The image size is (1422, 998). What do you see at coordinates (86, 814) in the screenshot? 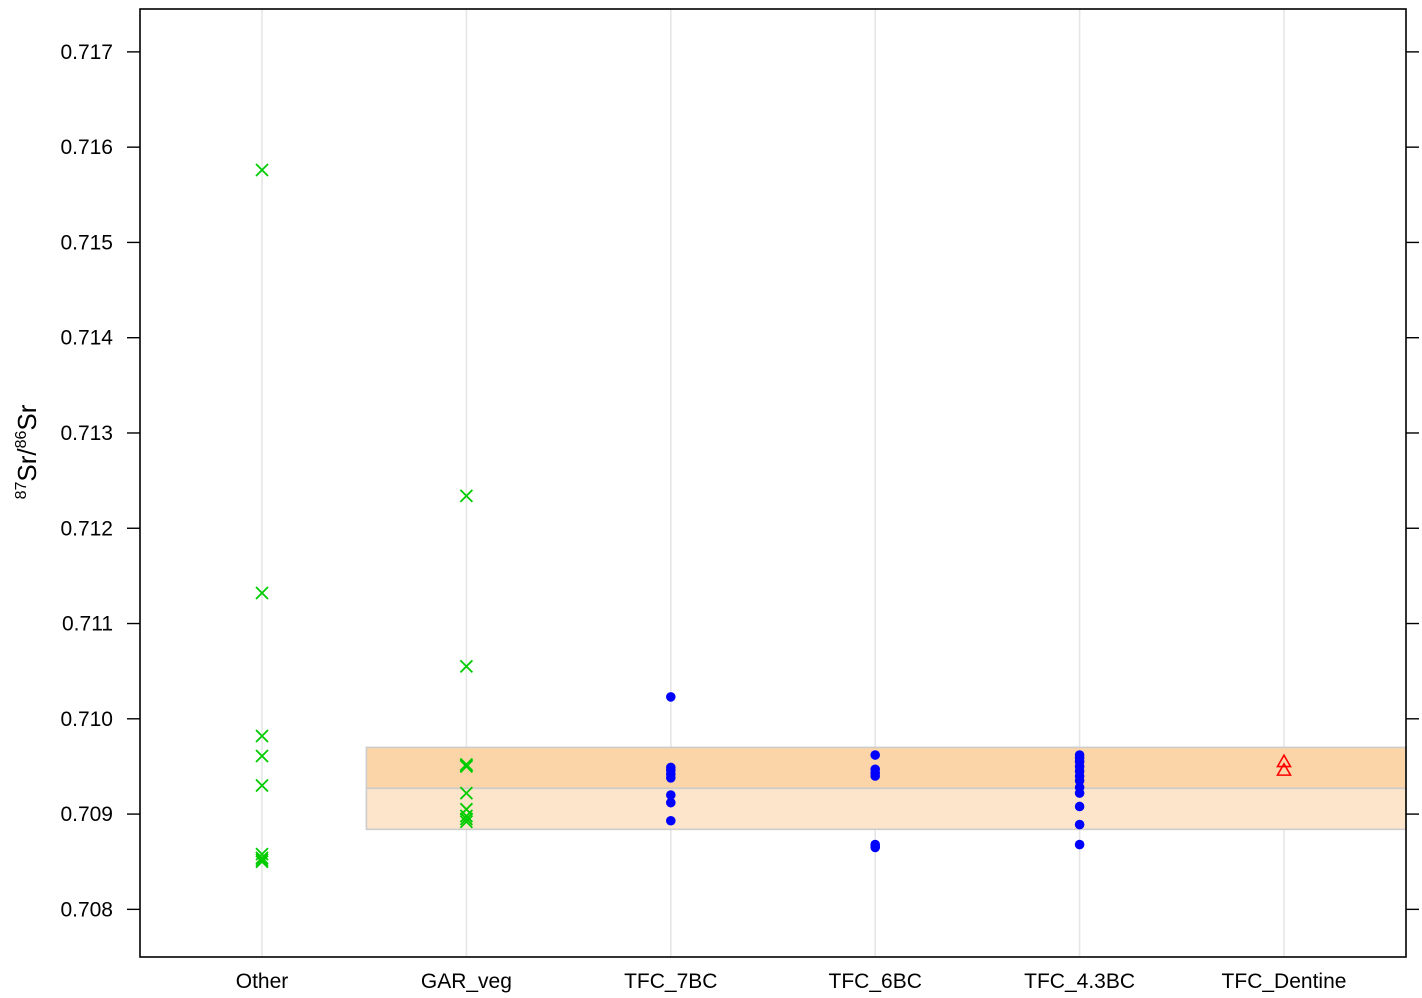
I see `y-tick-label: 0.709` at bounding box center [86, 814].